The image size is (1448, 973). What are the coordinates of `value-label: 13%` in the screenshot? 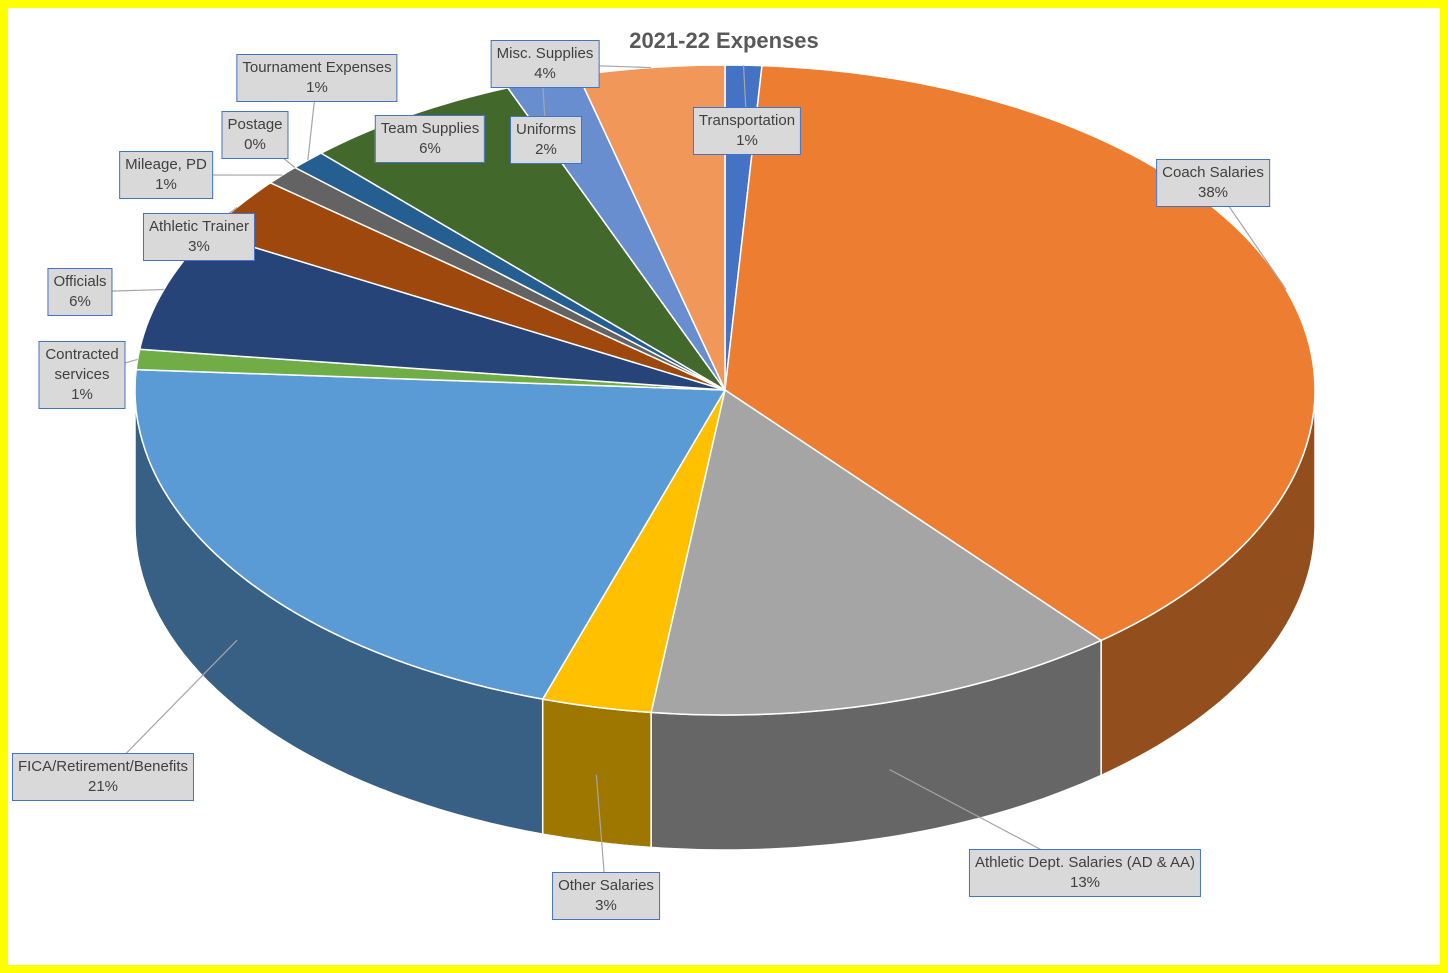 It's located at (1085, 882).